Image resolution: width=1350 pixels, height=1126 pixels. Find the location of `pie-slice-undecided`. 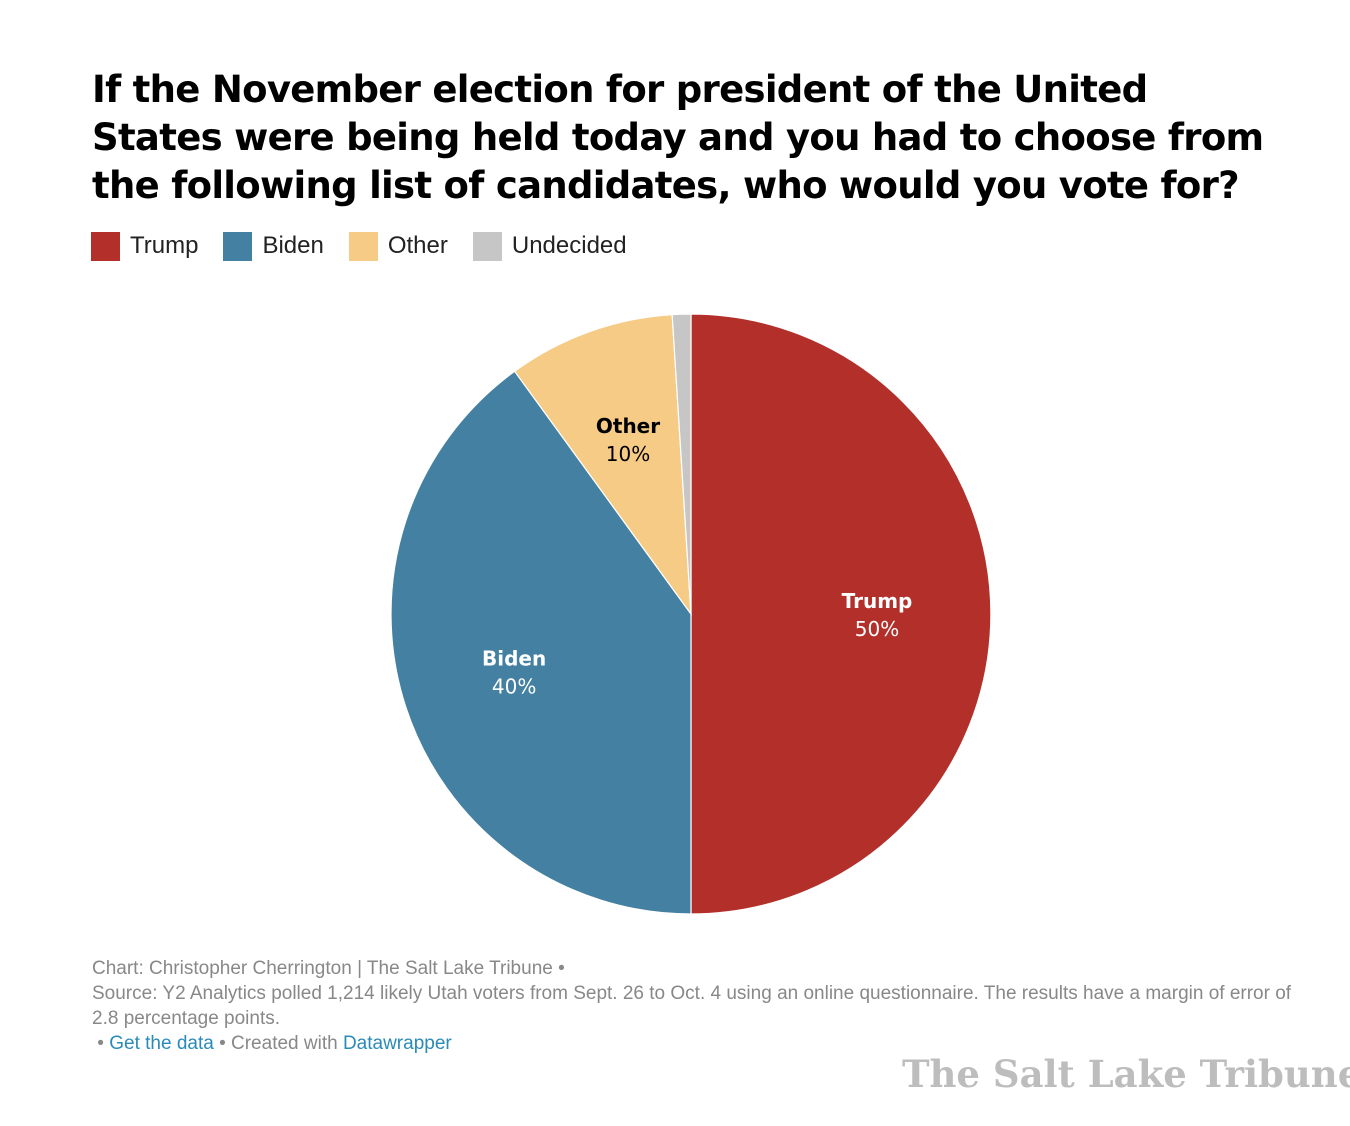

pie-slice-undecided is located at coordinates (681, 464).